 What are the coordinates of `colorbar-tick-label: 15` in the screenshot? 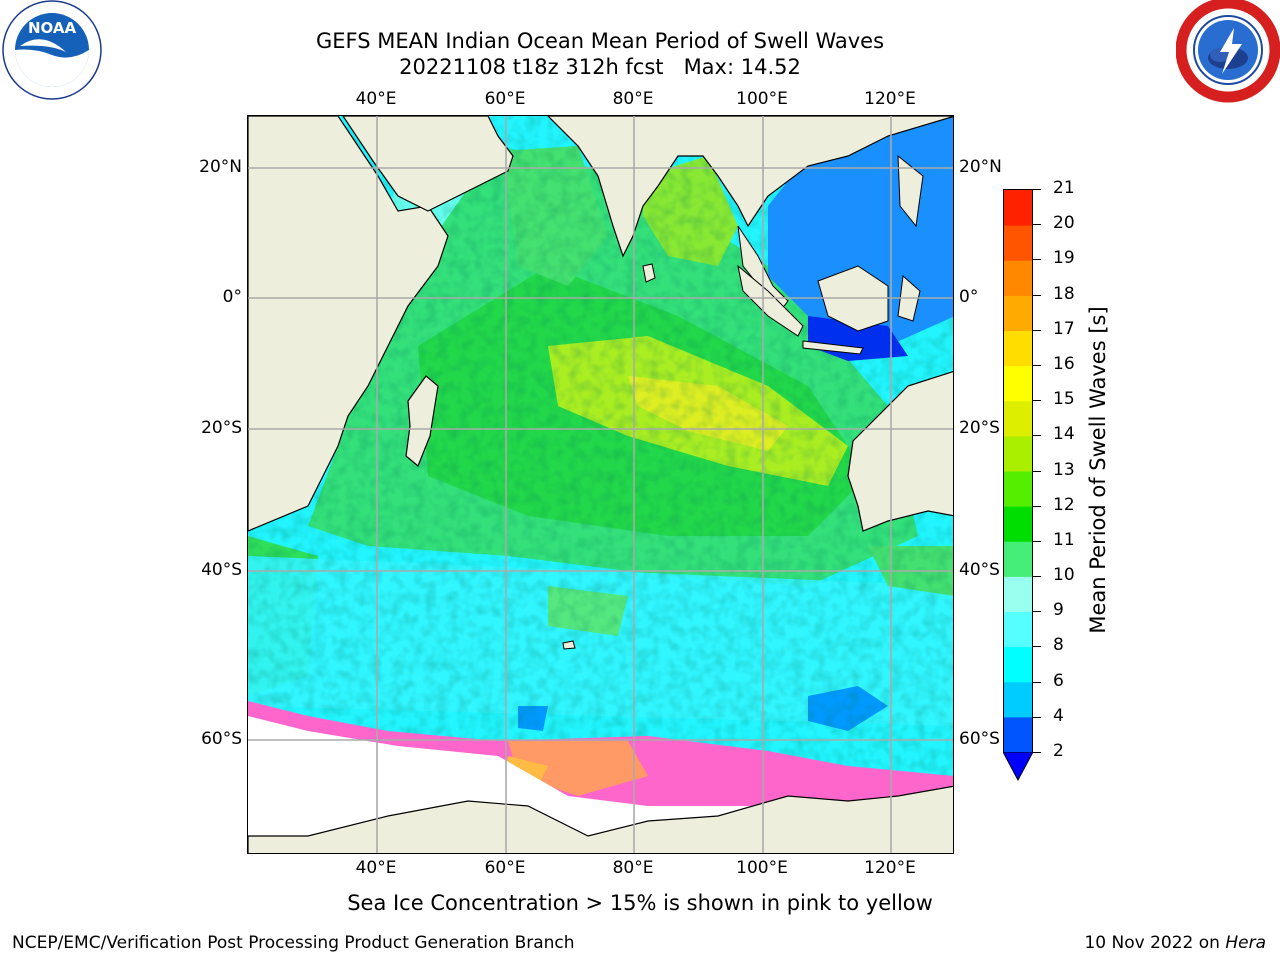 It's located at (1064, 399).